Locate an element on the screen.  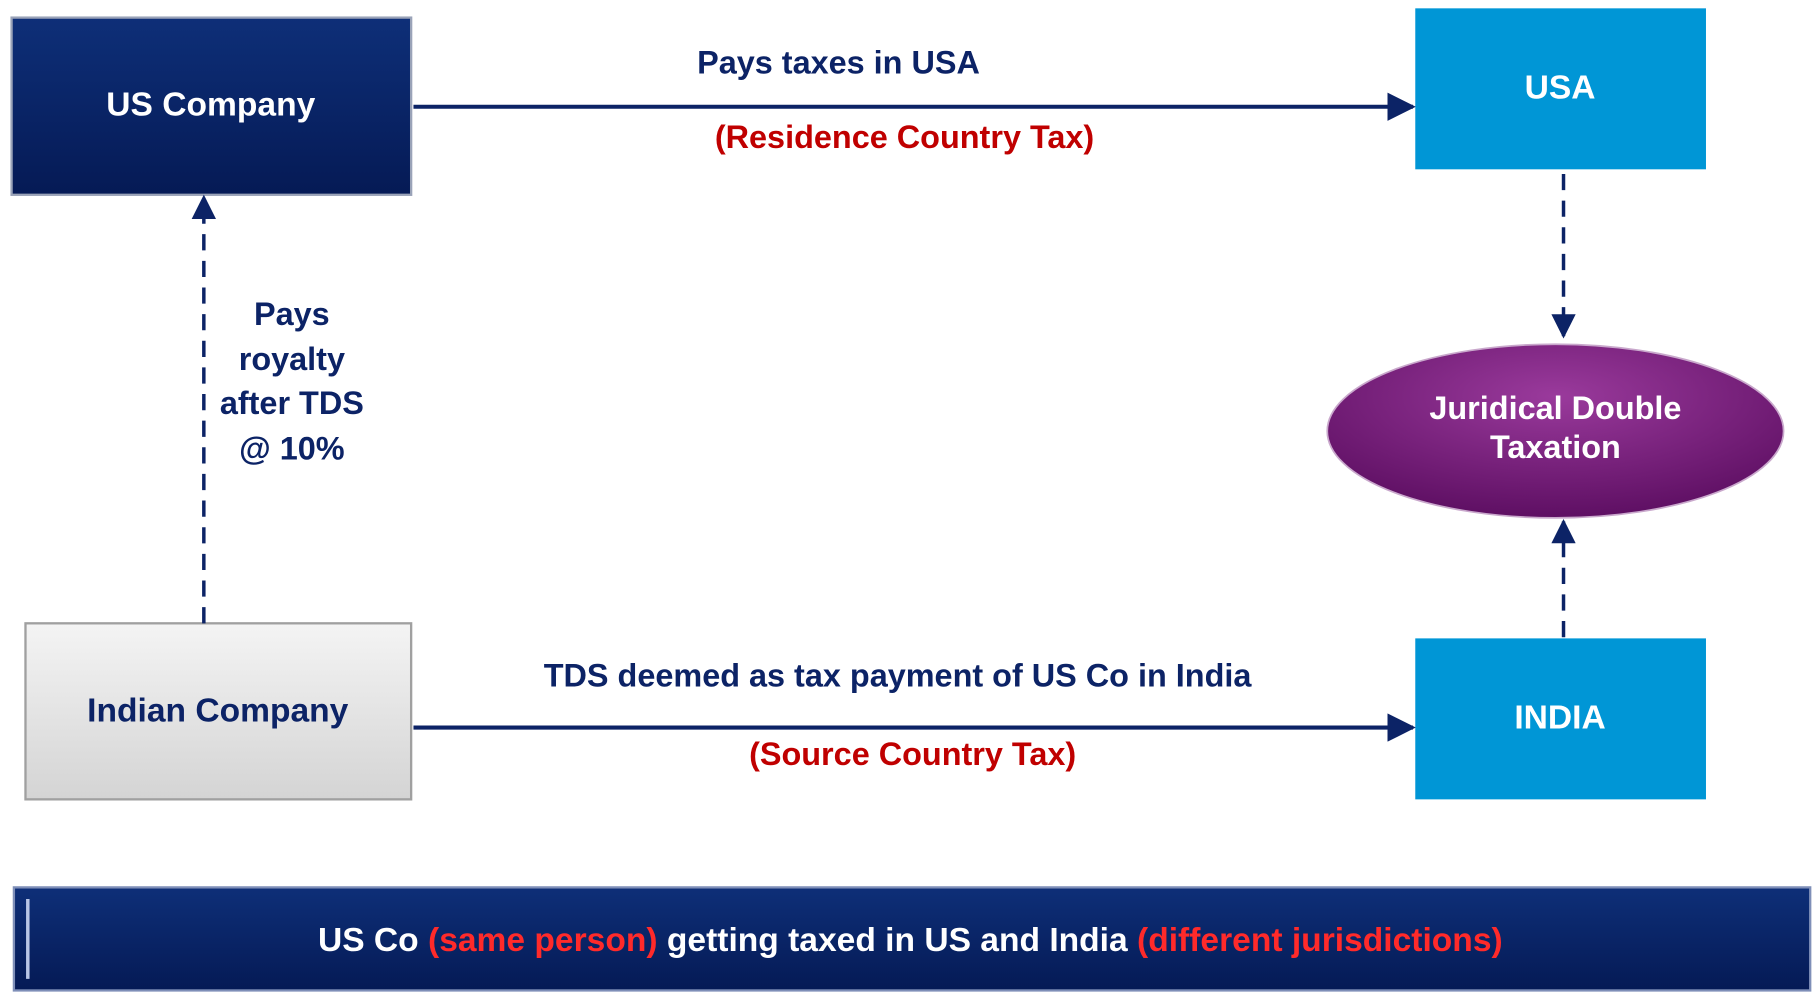
footer-highlight: (same person) is located at coordinates (543, 940).